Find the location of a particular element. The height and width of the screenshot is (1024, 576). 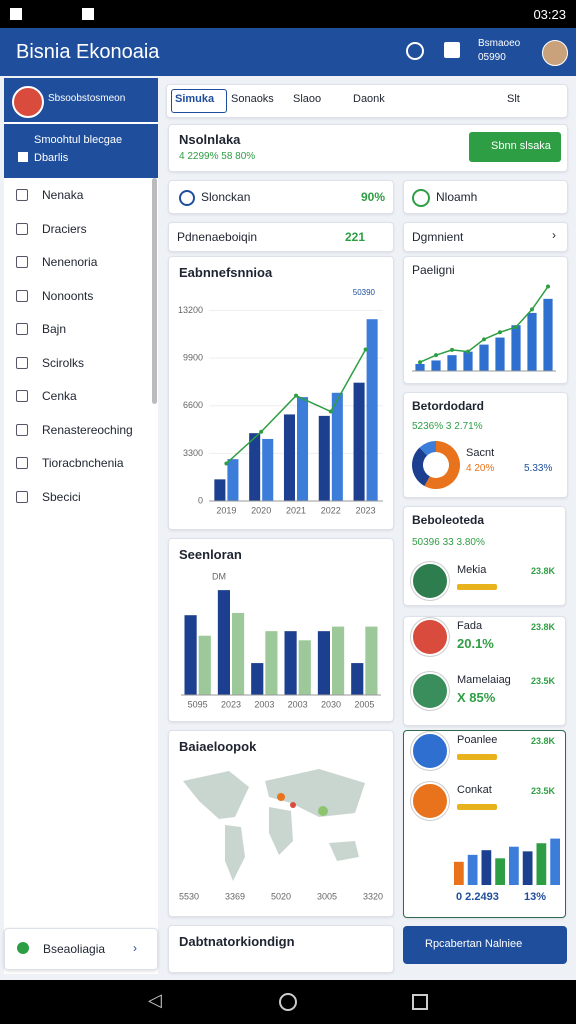

x-tick-label: 5095 is located at coordinates (198, 704).